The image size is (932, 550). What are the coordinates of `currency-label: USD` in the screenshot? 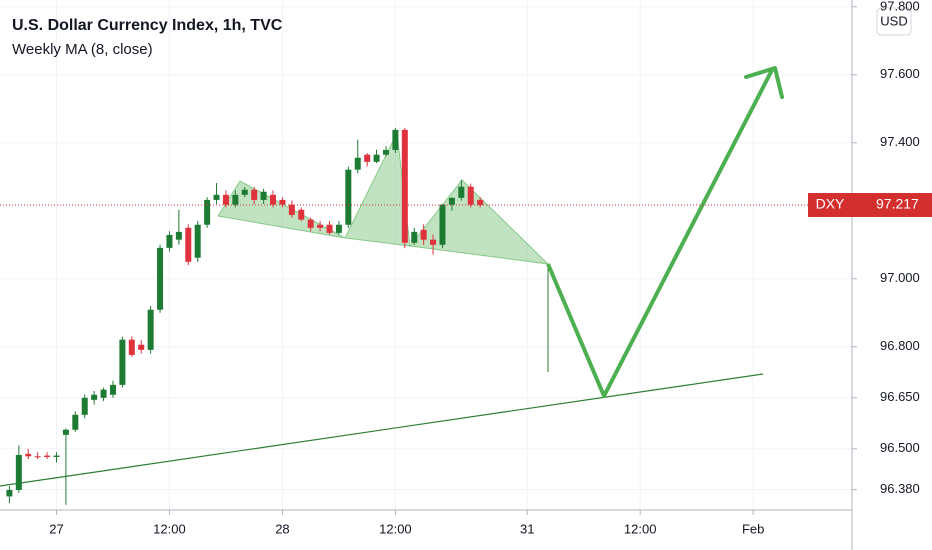 It's located at (893, 20).